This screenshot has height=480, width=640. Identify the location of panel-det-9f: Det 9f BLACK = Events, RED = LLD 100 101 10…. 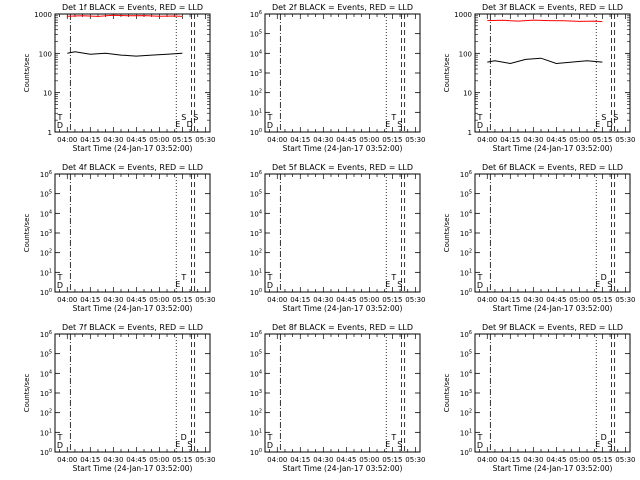
(539, 398).